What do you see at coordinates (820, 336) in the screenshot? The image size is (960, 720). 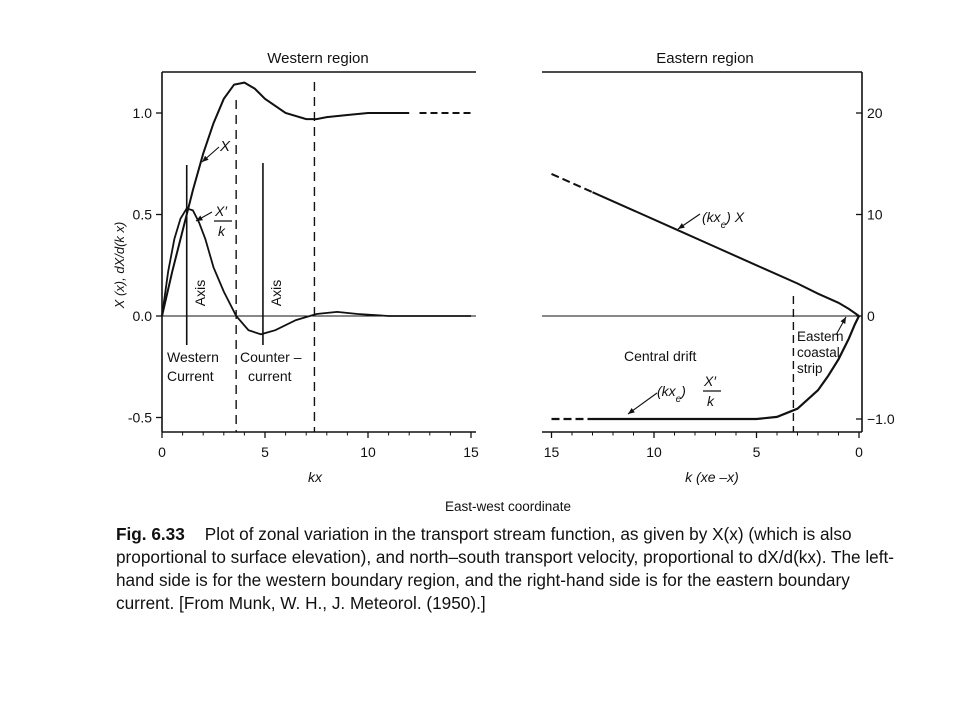 I see `label-eastern: Eastern` at bounding box center [820, 336].